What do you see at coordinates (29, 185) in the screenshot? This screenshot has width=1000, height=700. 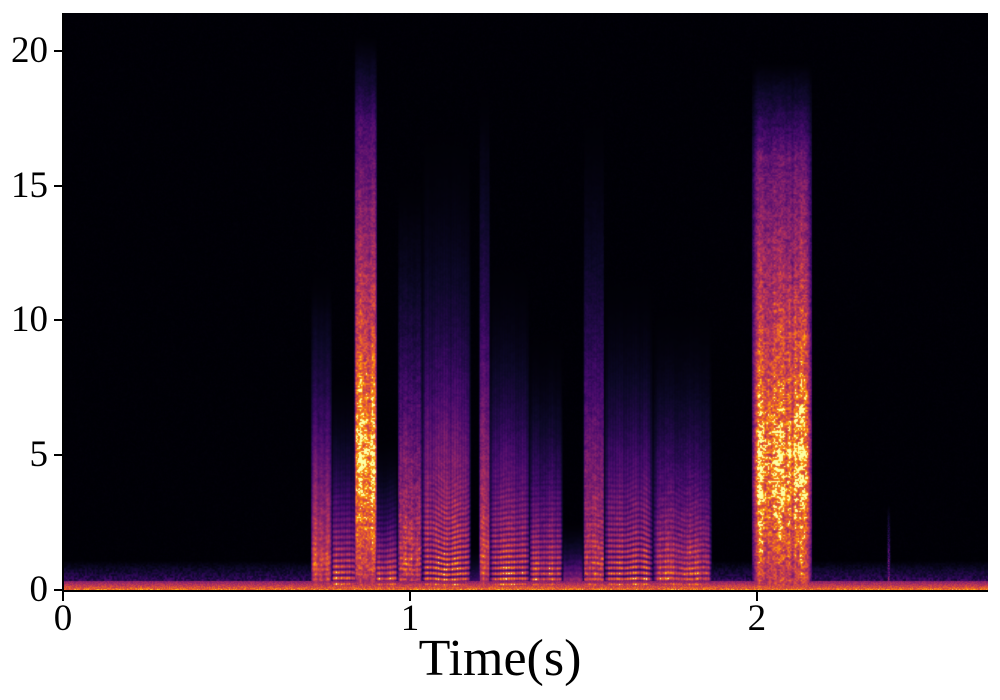 I see `y-tick-label: 15` at bounding box center [29, 185].